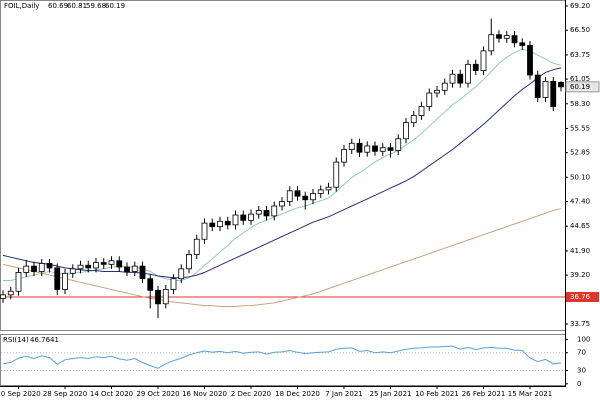 The height and width of the screenshot is (400, 600). Describe the element at coordinates (580, 153) in the screenshot. I see `y-tick-label: 52.85` at that location.